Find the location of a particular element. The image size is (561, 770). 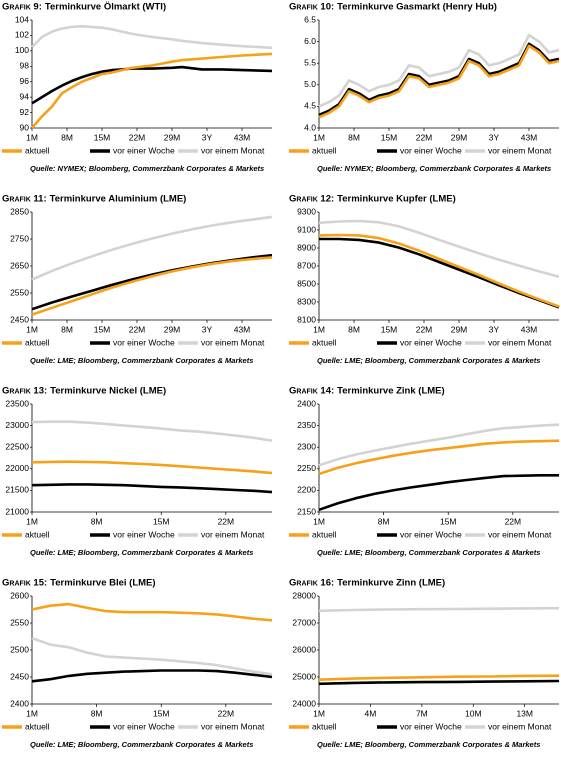

y-tick-label: 5.0 is located at coordinates (310, 84).